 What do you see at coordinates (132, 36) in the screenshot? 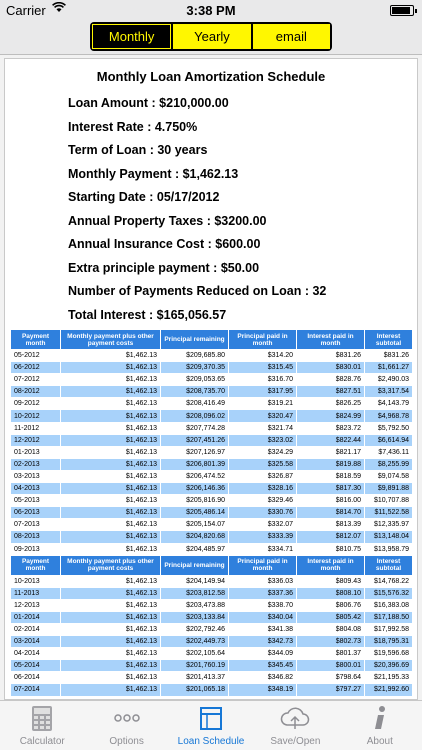
I see `segment-monthly: Monthly` at bounding box center [132, 36].